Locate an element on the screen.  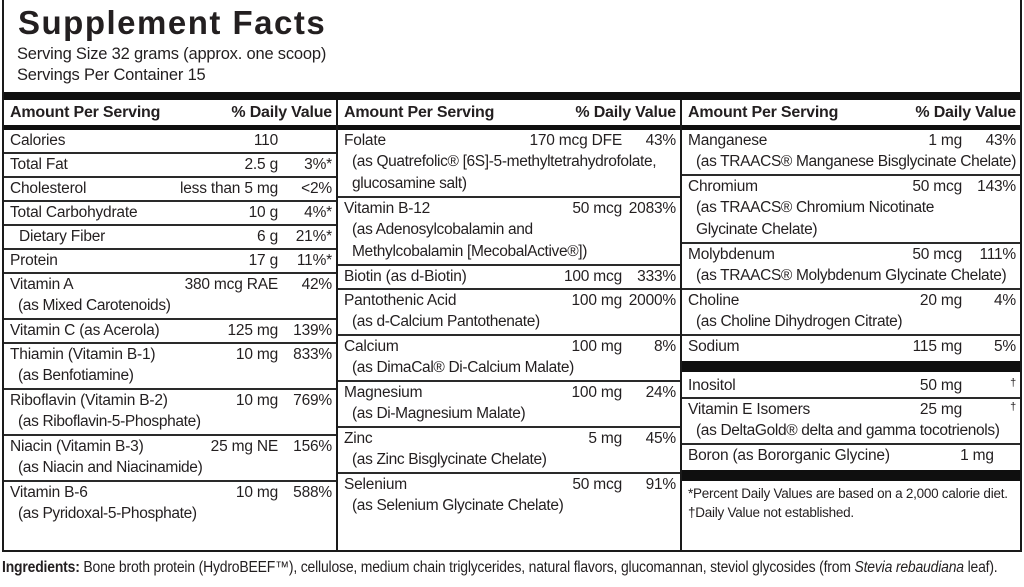
nutrient-name: Dietary Fiber is located at coordinates (62, 236).